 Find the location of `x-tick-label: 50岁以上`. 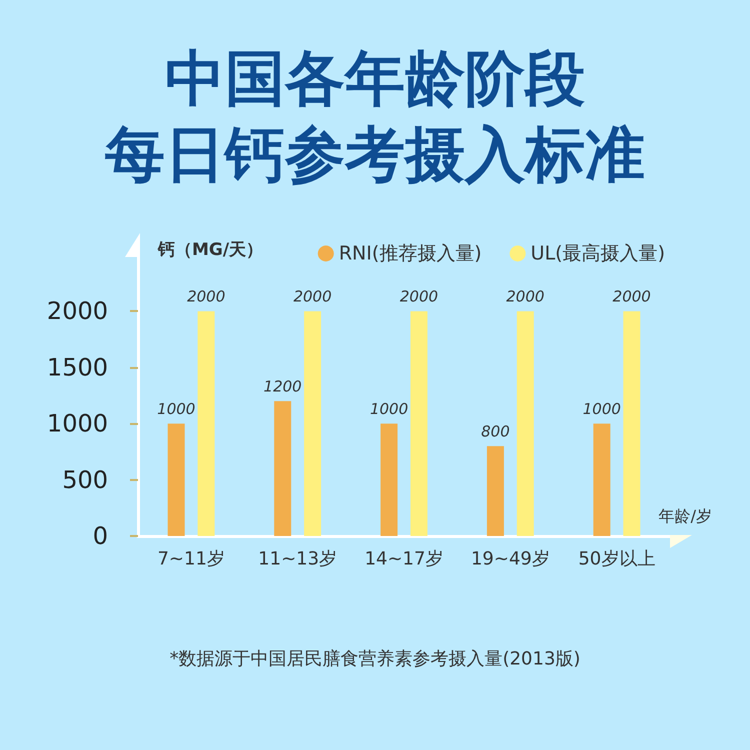

x-tick-label: 50岁以上 is located at coordinates (617, 559).